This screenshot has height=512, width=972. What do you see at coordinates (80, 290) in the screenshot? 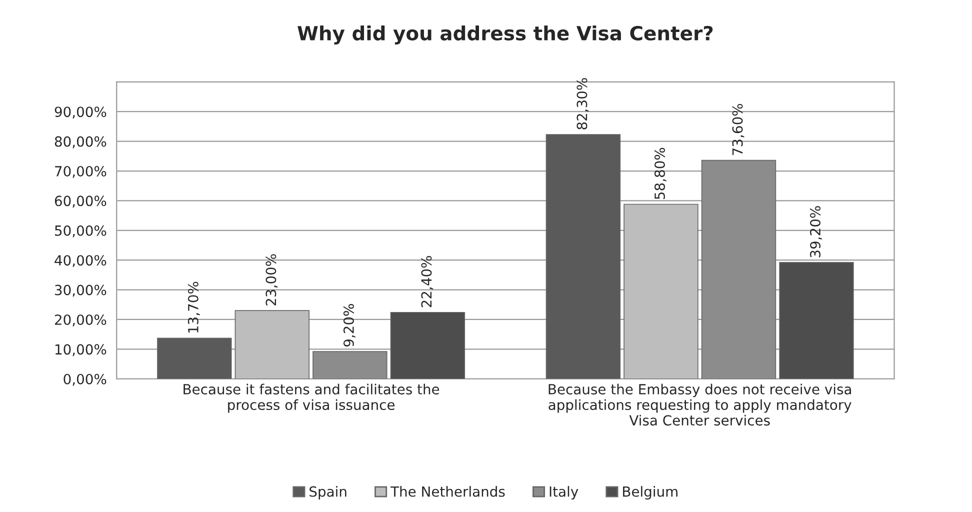
I see `y-tick-label: 30,00%` at bounding box center [80, 290].